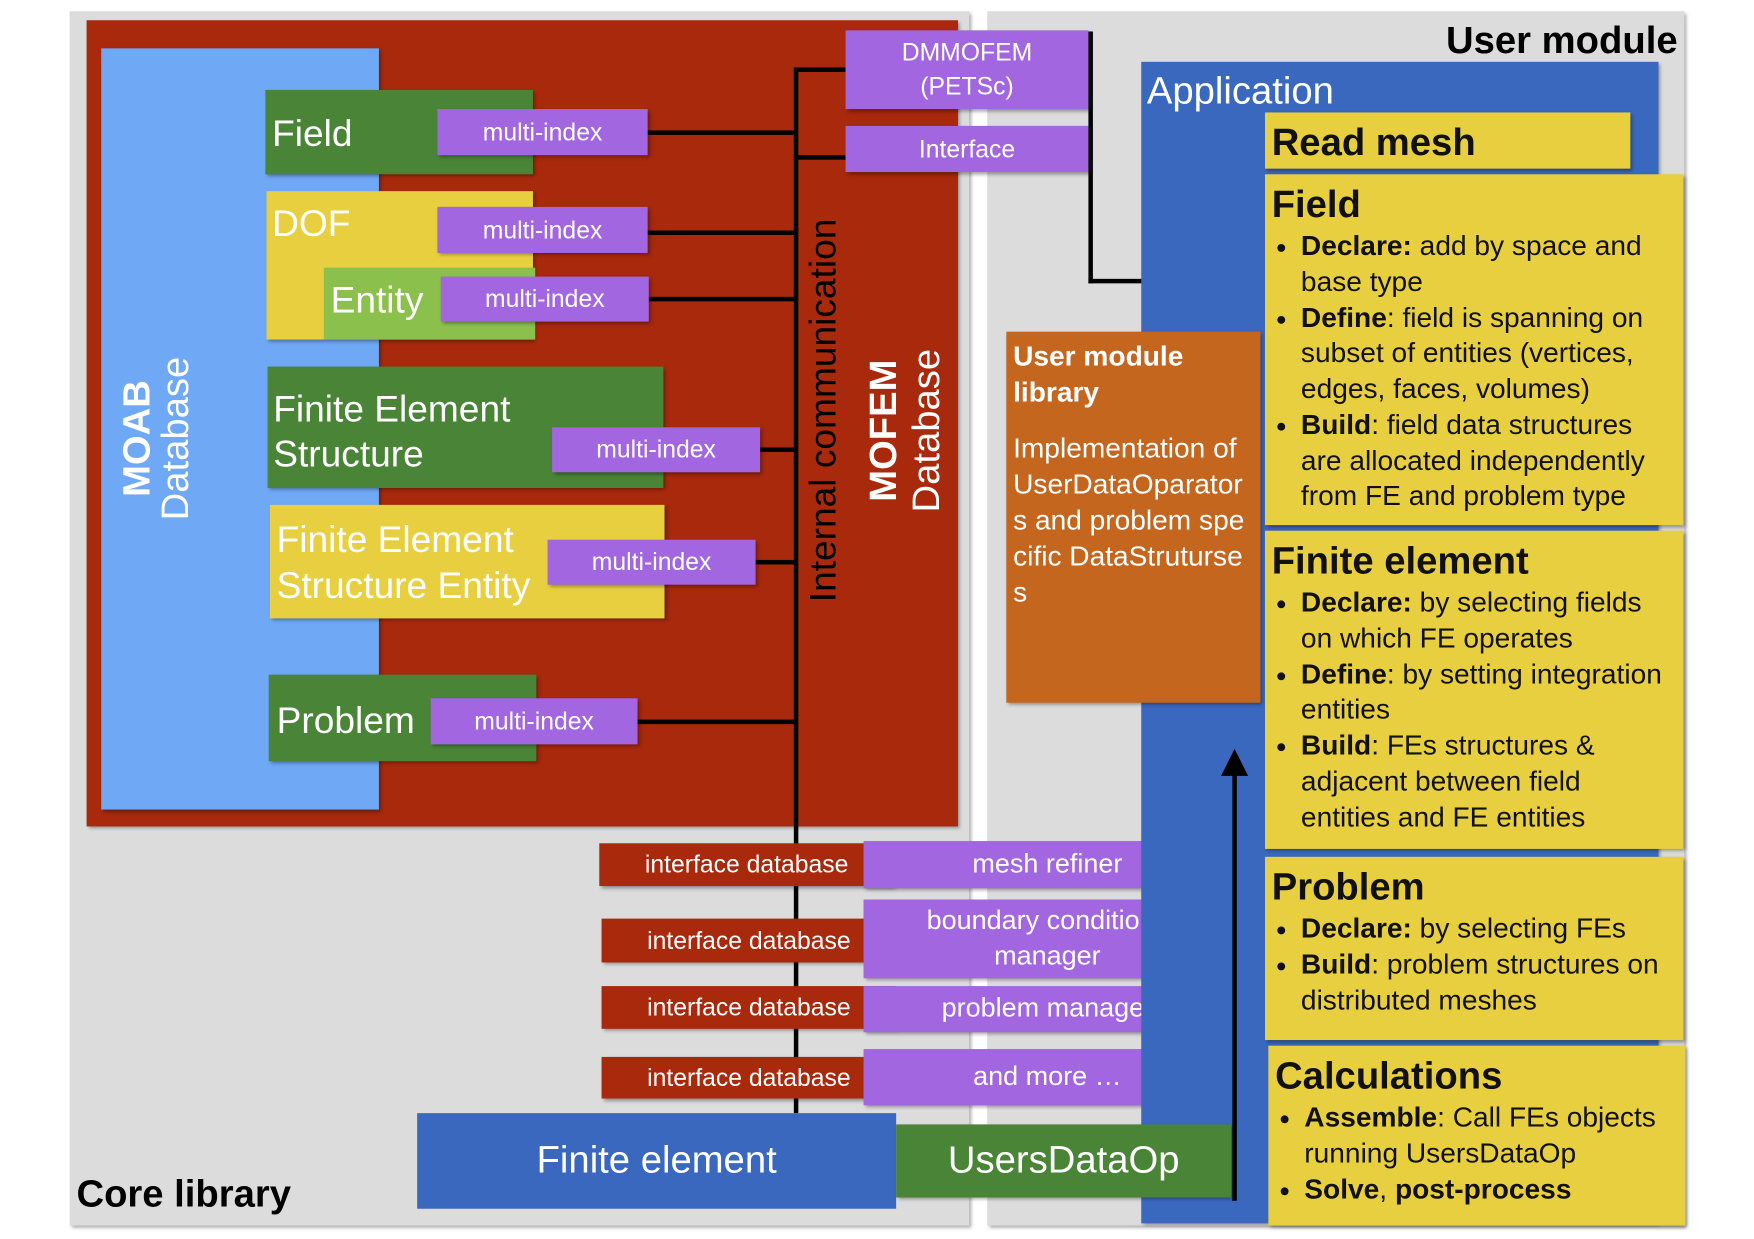 The image size is (1754, 1239). Describe the element at coordinates (1064, 1161) in the screenshot. I see `users-data-op-box: UsersDataOp` at that location.